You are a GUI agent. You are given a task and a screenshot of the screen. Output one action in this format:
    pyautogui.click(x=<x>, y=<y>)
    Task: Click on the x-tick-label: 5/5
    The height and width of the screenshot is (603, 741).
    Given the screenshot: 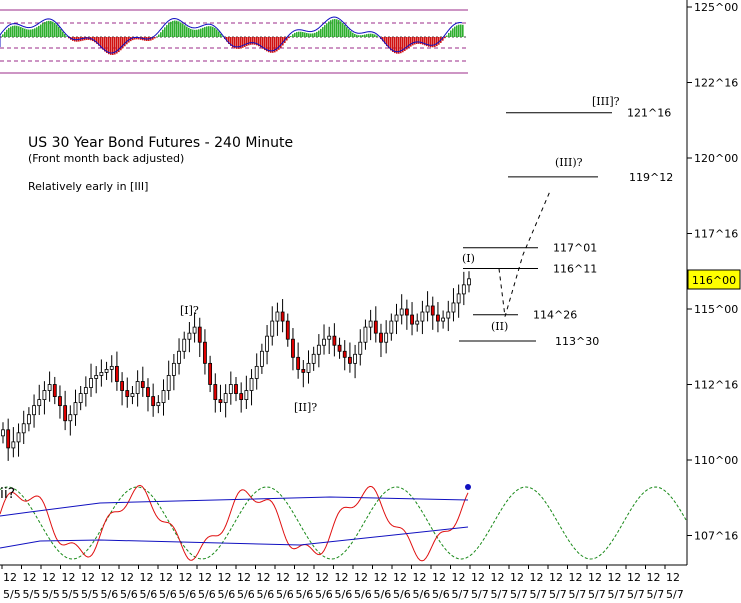 What is the action you would take?
    pyautogui.click(x=32, y=594)
    